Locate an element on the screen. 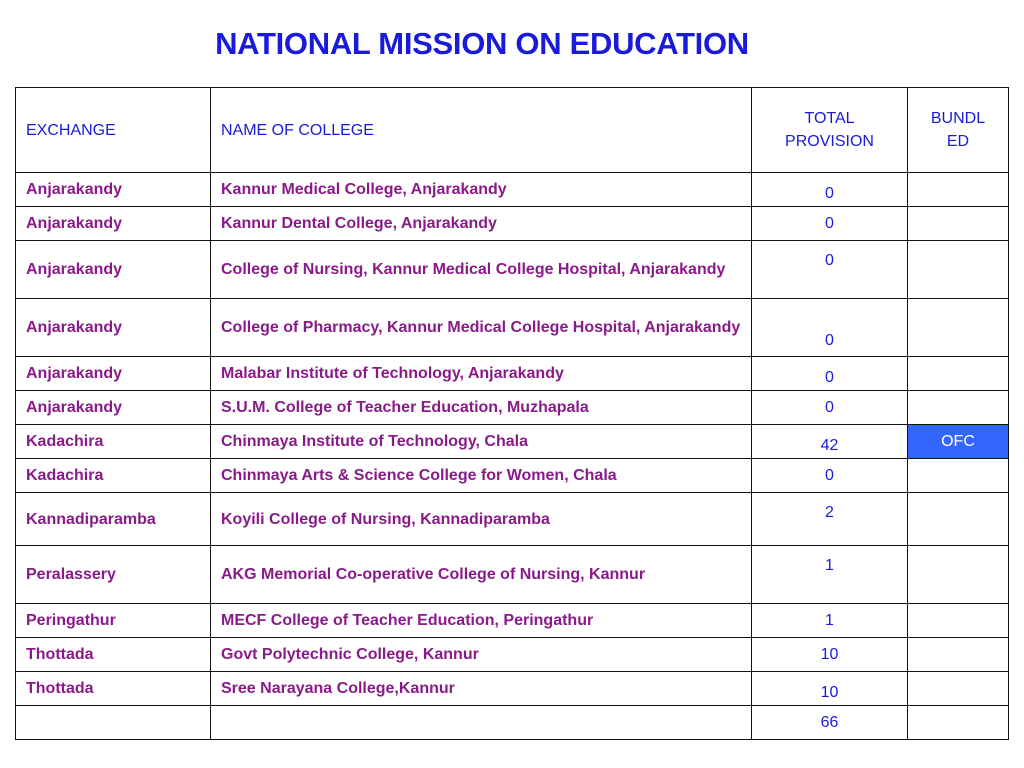  header-total-line2: PROVISION is located at coordinates (829, 141).